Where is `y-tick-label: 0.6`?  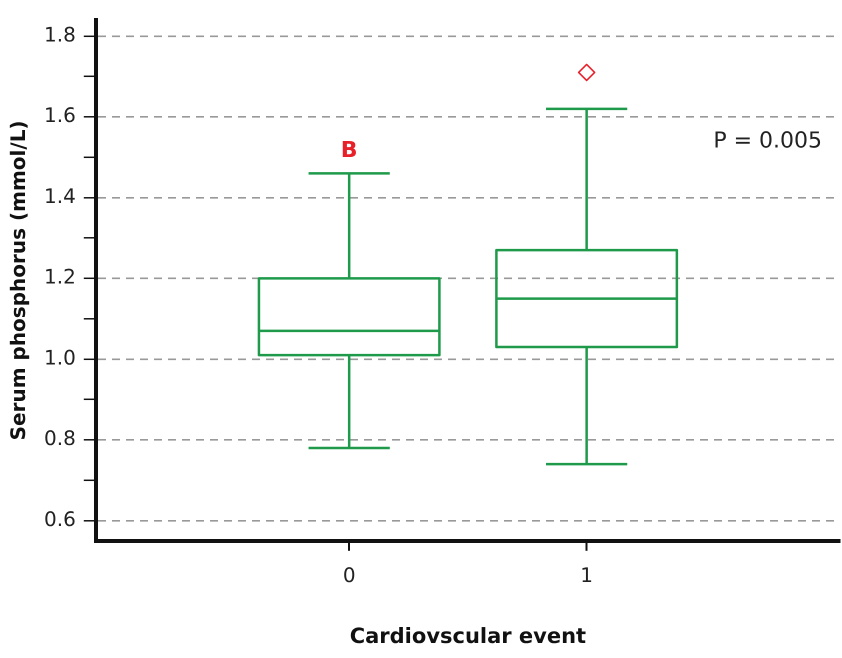
y-tick-label: 0.6 is located at coordinates (60, 518).